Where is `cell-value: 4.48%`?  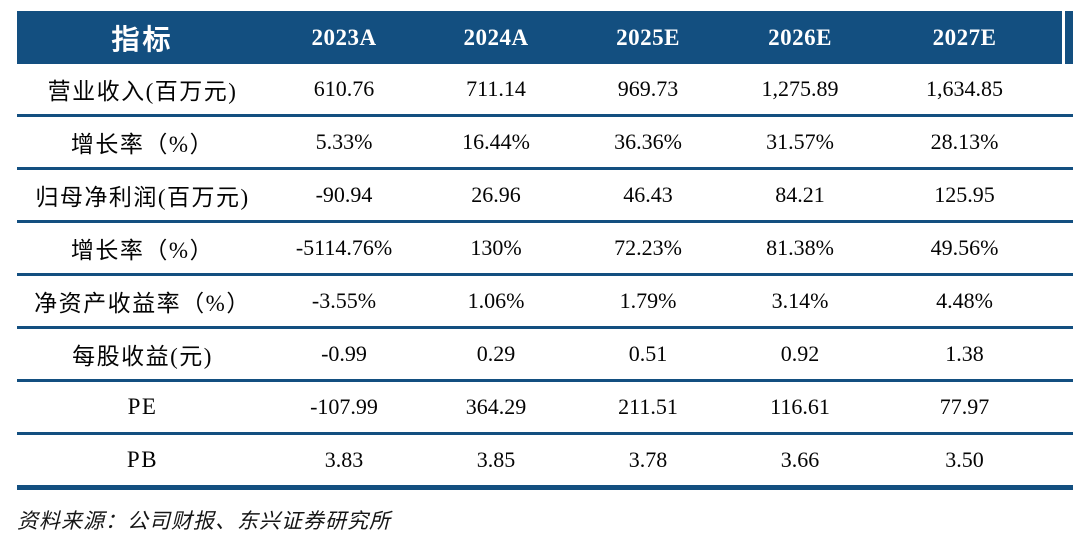
cell-value: 4.48% is located at coordinates (974, 301).